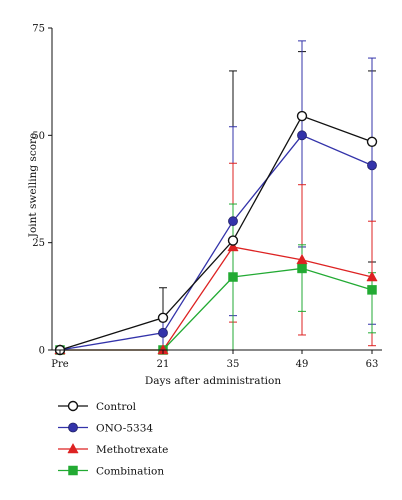  I want to click on legend-label: Combination, so click(130, 472).